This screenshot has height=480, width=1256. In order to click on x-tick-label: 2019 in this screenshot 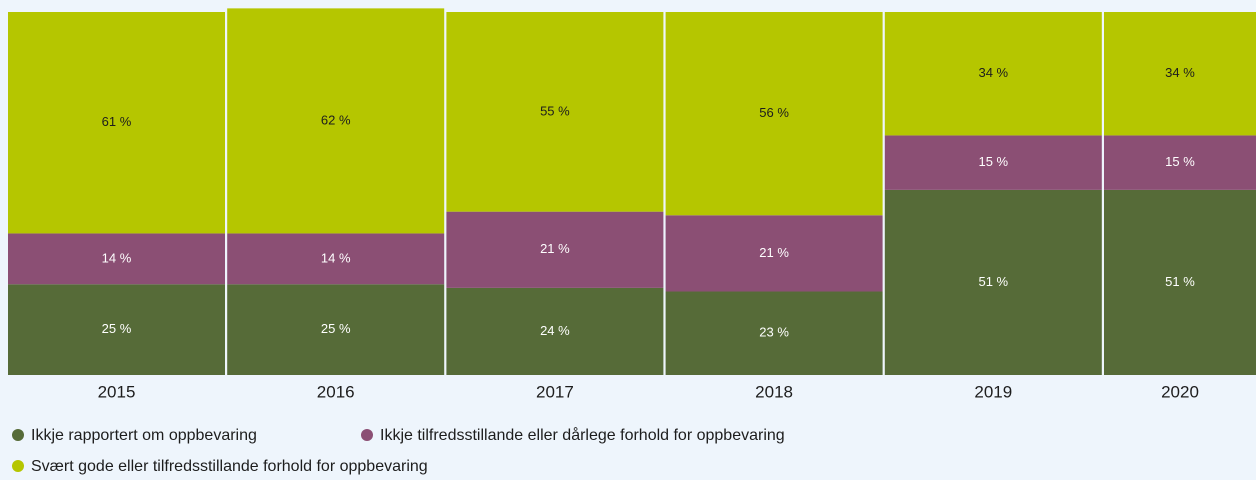, I will do `click(993, 391)`.